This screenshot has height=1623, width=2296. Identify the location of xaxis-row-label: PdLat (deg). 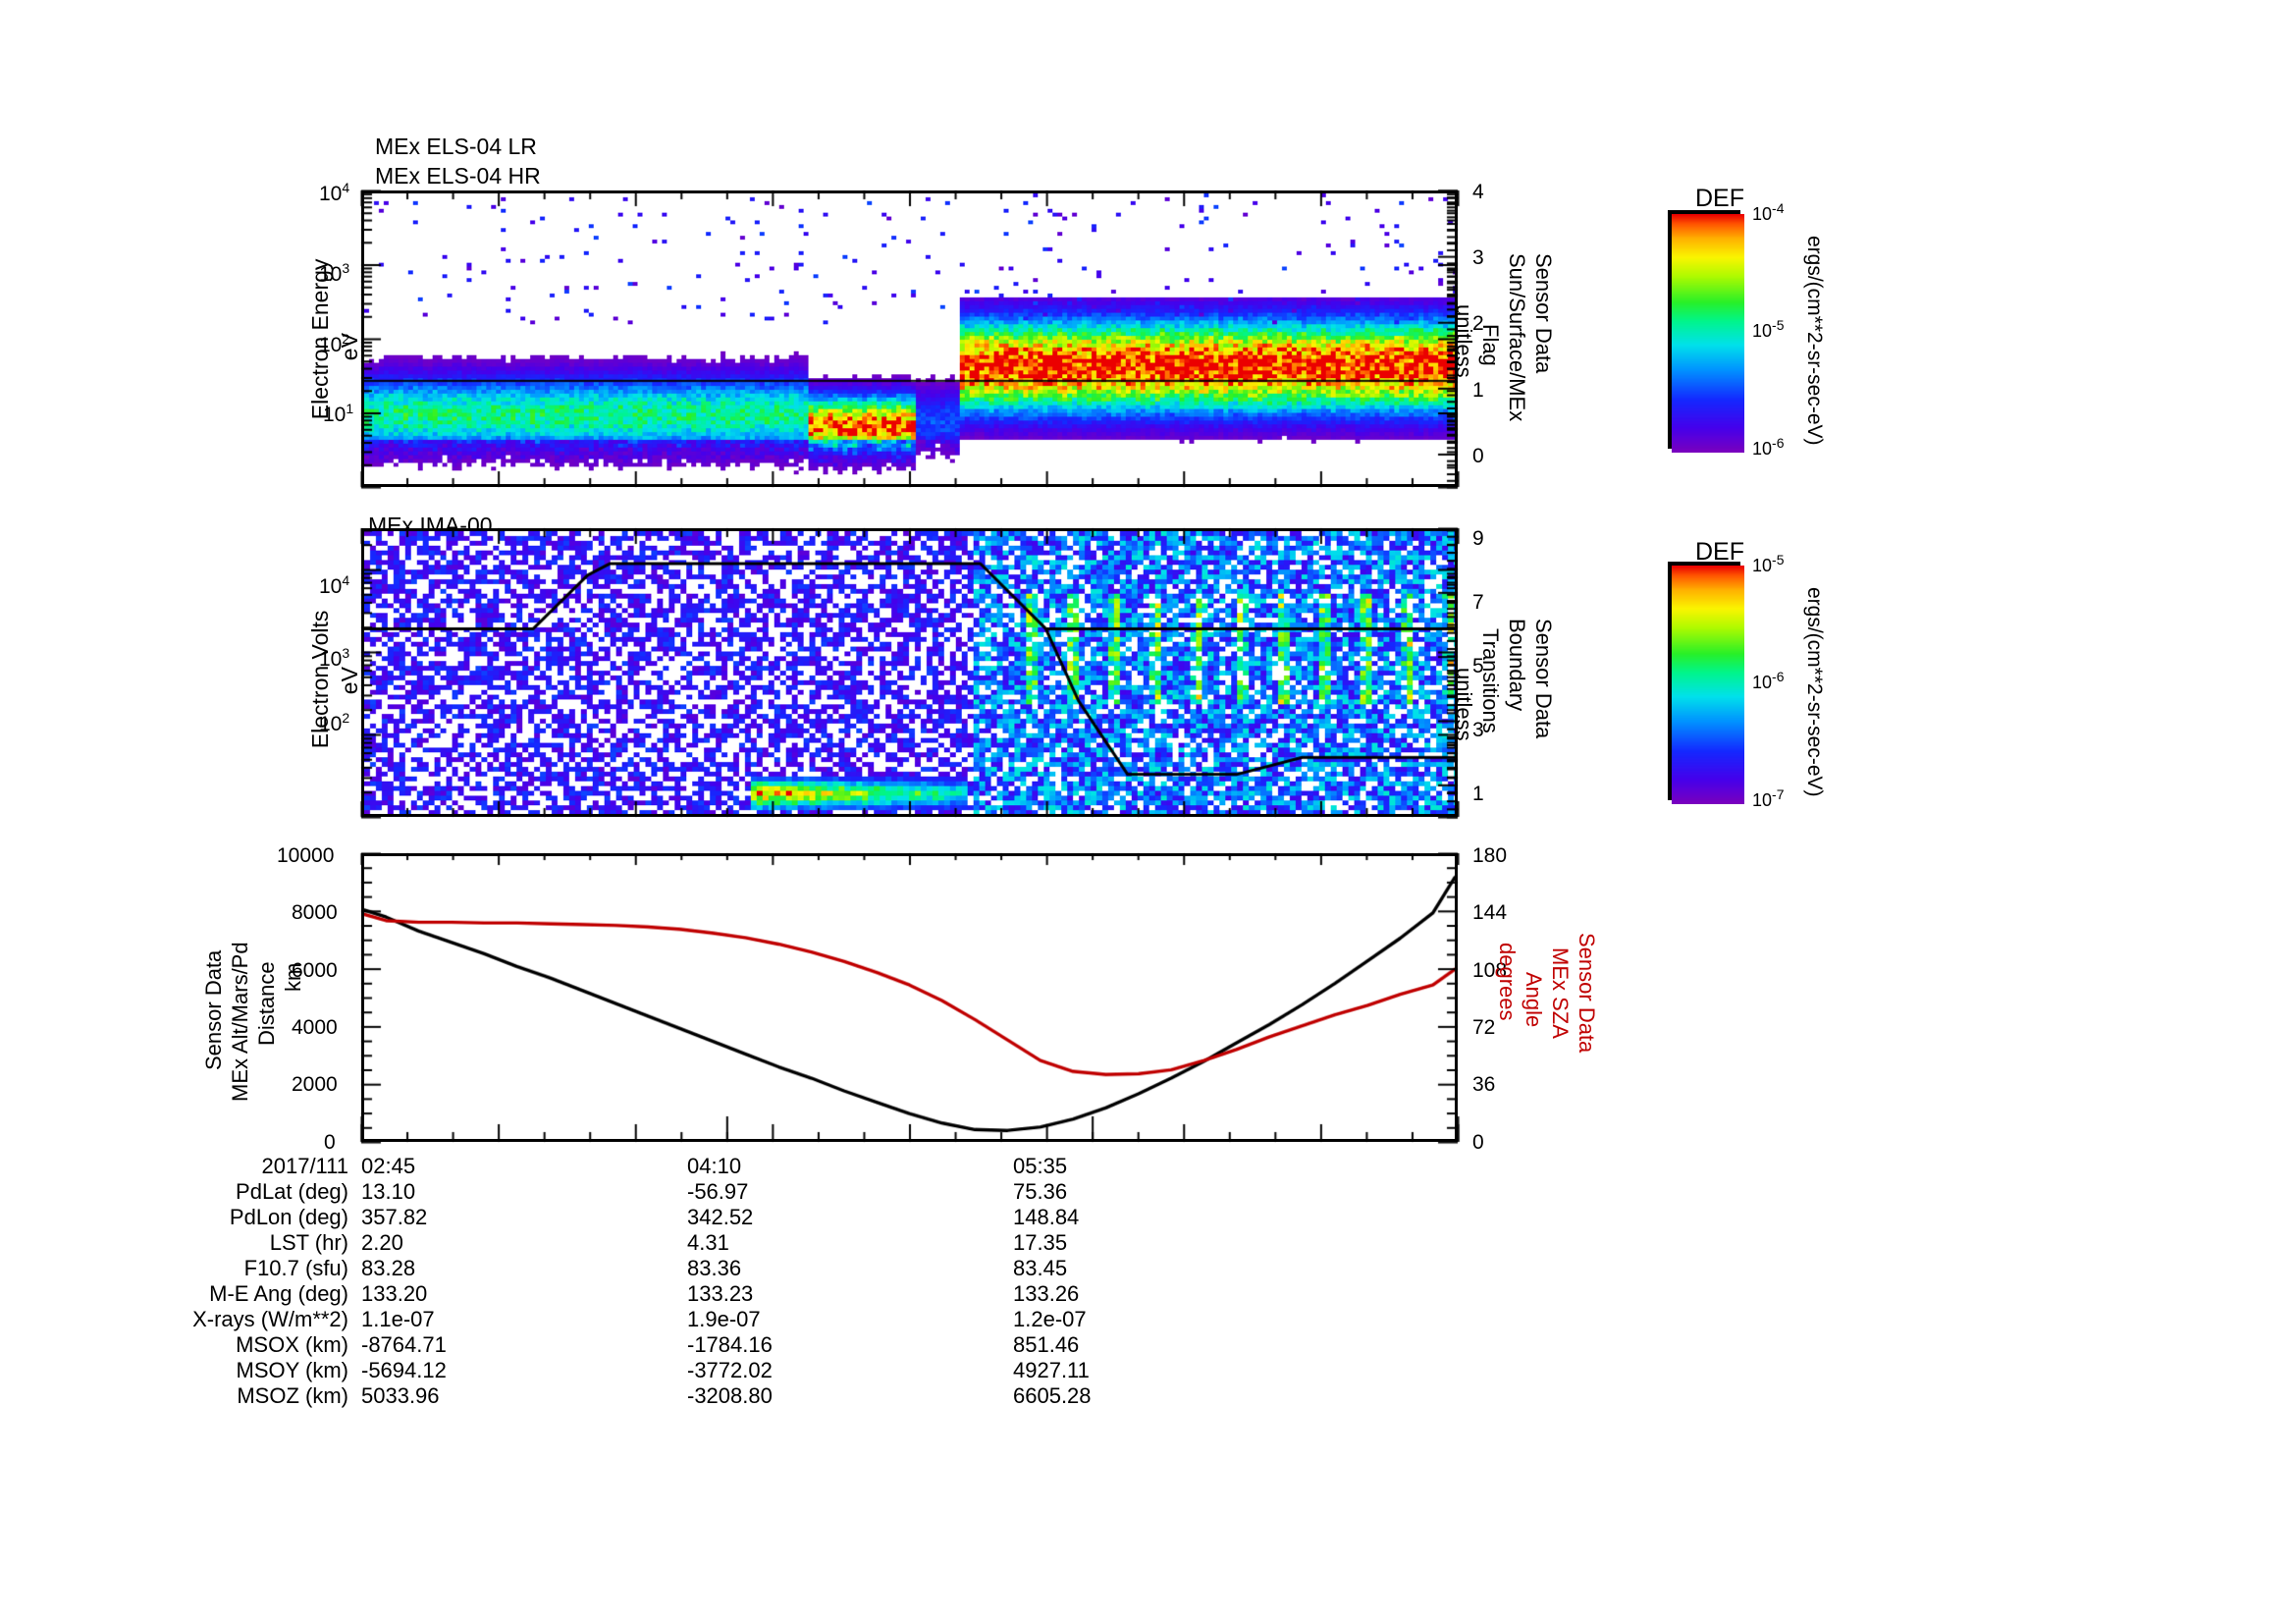
(292, 1191).